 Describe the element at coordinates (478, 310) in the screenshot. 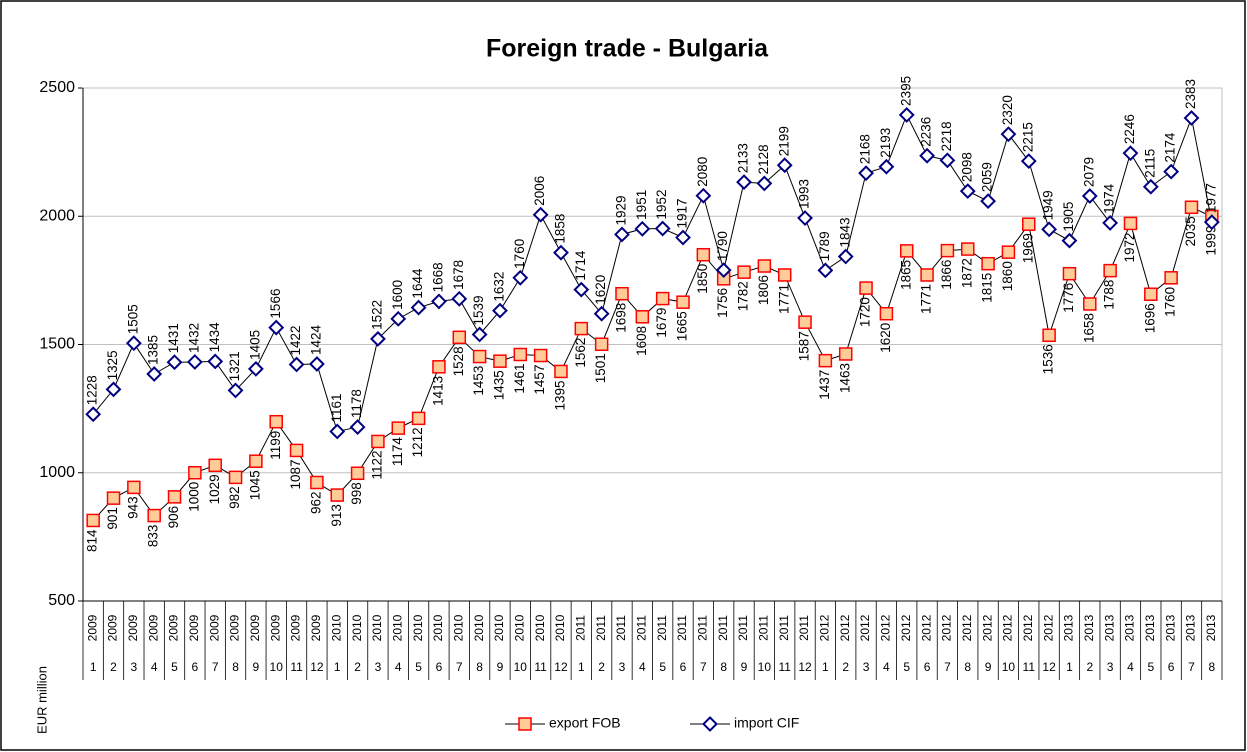

I see `data-label: 1539` at that location.